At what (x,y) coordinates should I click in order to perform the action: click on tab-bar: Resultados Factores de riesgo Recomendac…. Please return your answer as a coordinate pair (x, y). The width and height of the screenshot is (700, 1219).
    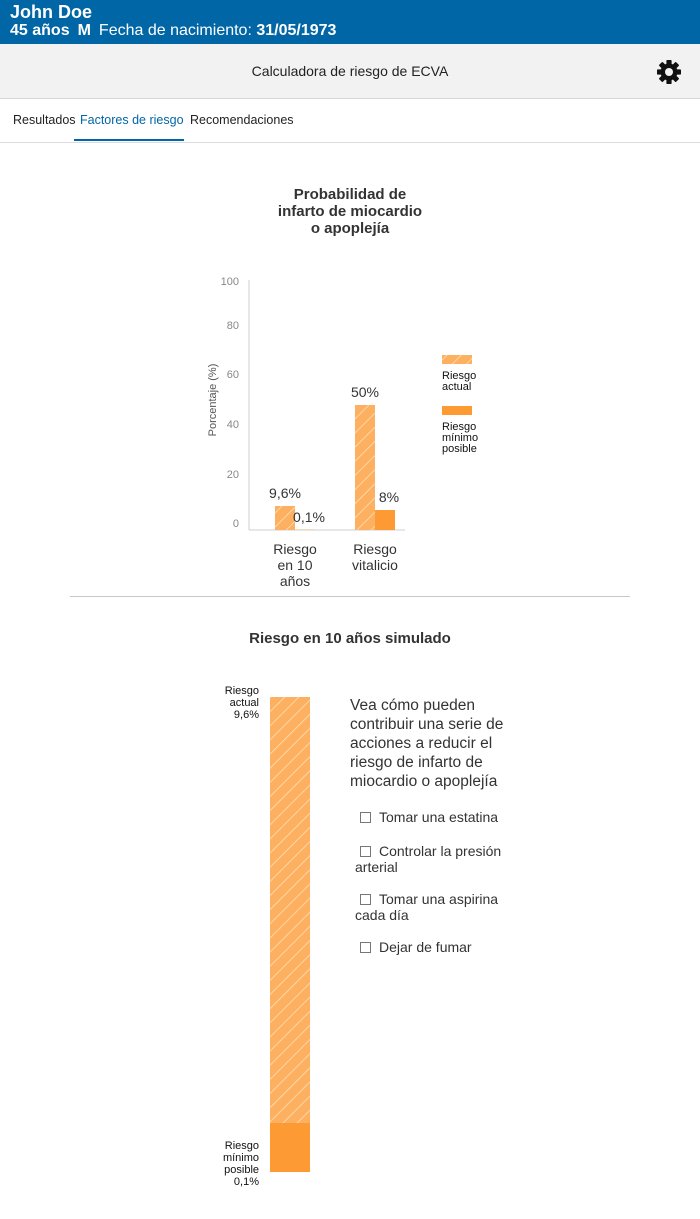
    Looking at the image, I should click on (350, 121).